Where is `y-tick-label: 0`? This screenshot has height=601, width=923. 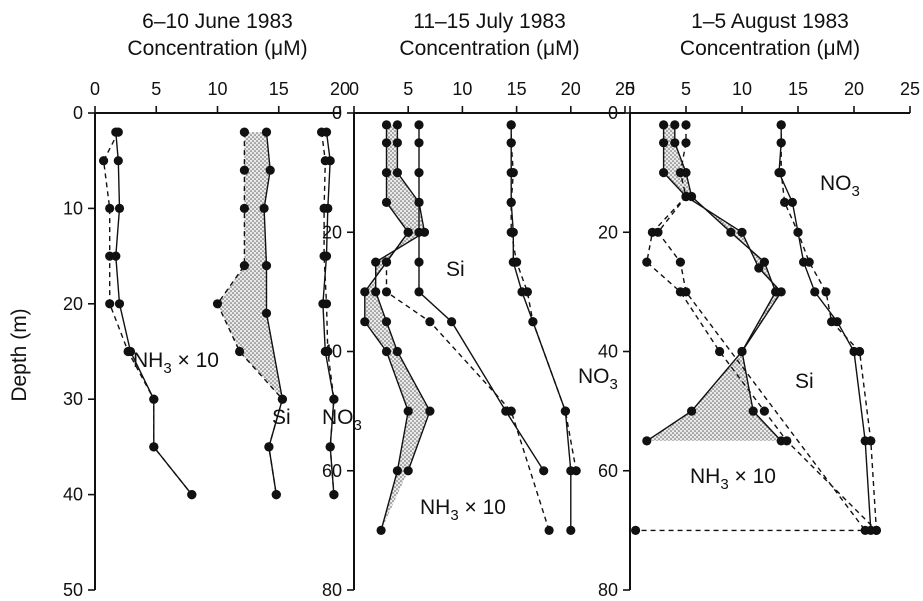 y-tick-label: 0 is located at coordinates (78, 113).